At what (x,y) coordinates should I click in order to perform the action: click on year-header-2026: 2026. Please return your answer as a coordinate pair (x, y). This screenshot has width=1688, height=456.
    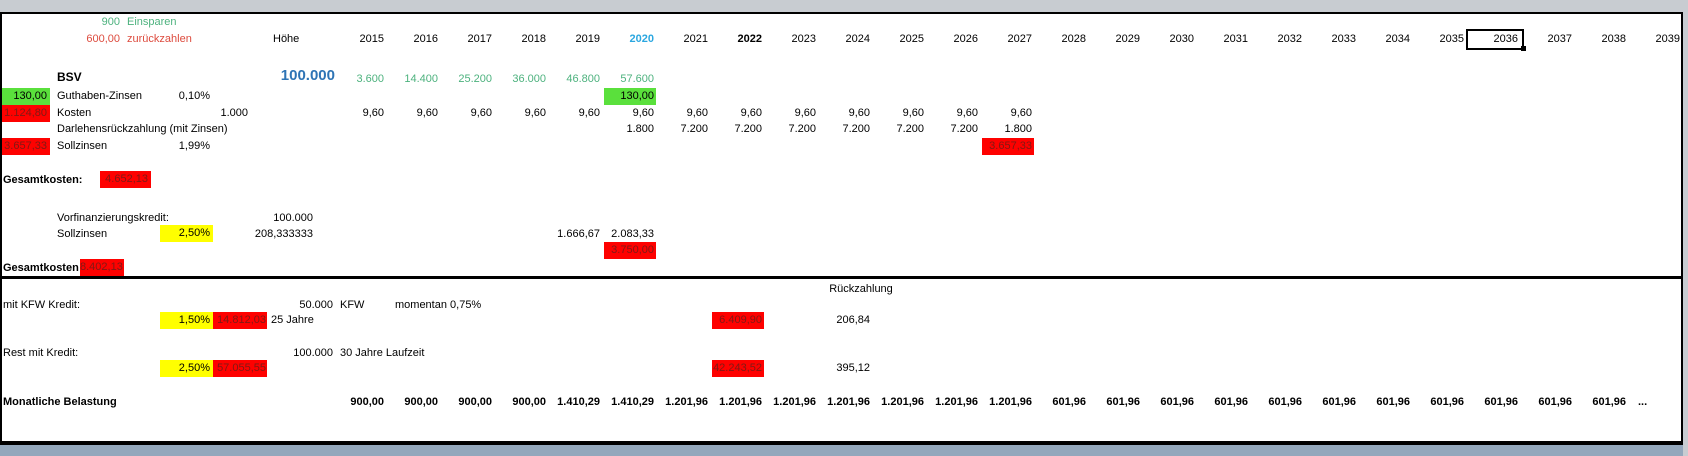
    Looking at the image, I should click on (965, 39).